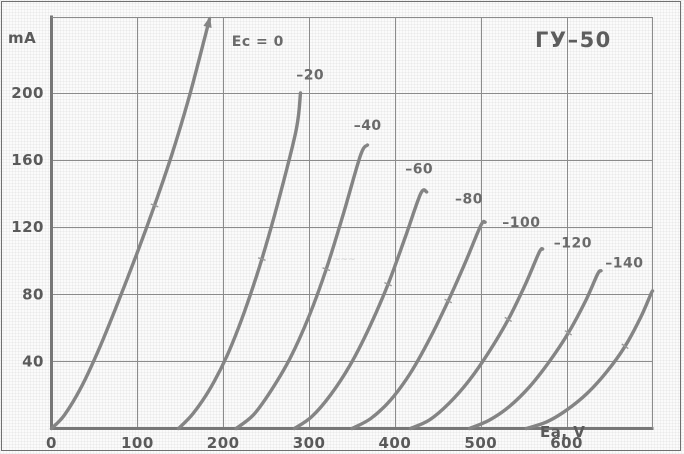 The height and width of the screenshot is (454, 684). Describe the element at coordinates (394, 443) in the screenshot. I see `x-axis-tick-label: 400` at that location.